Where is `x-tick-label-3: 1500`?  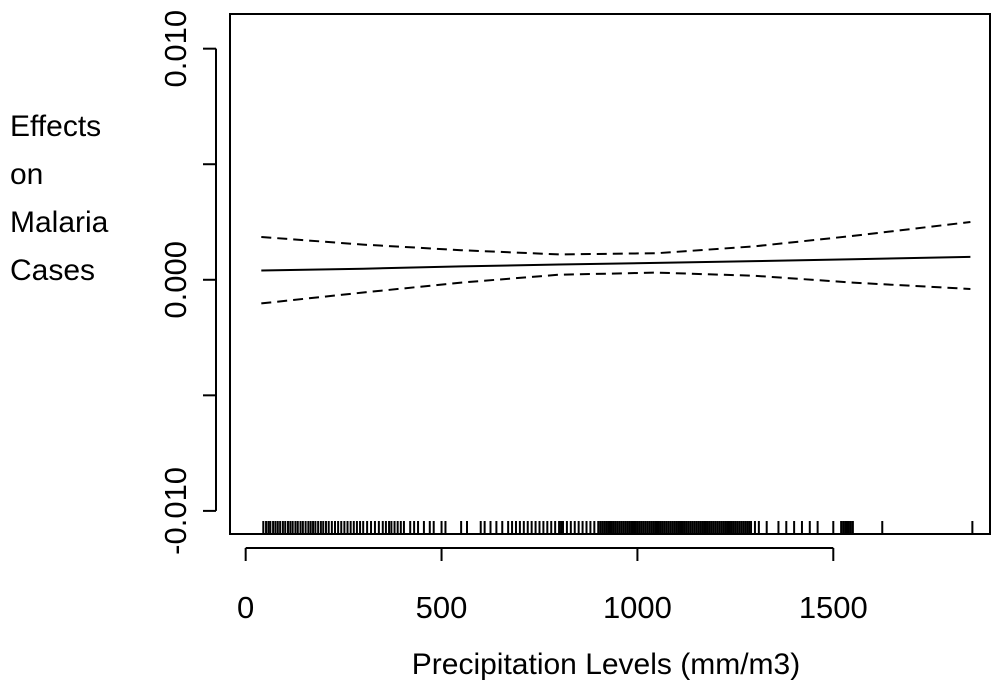 x-tick-label-3: 1500 is located at coordinates (833, 607).